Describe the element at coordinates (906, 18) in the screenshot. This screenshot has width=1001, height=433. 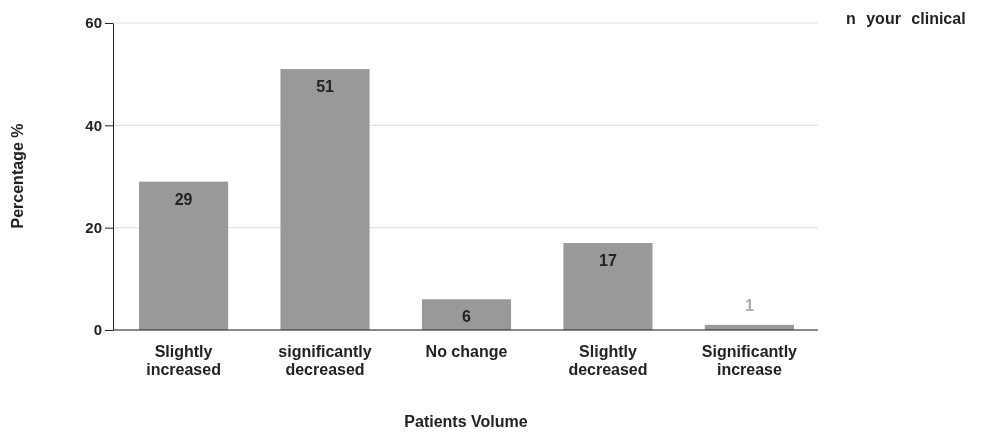
I see `text: n your clinical` at that location.